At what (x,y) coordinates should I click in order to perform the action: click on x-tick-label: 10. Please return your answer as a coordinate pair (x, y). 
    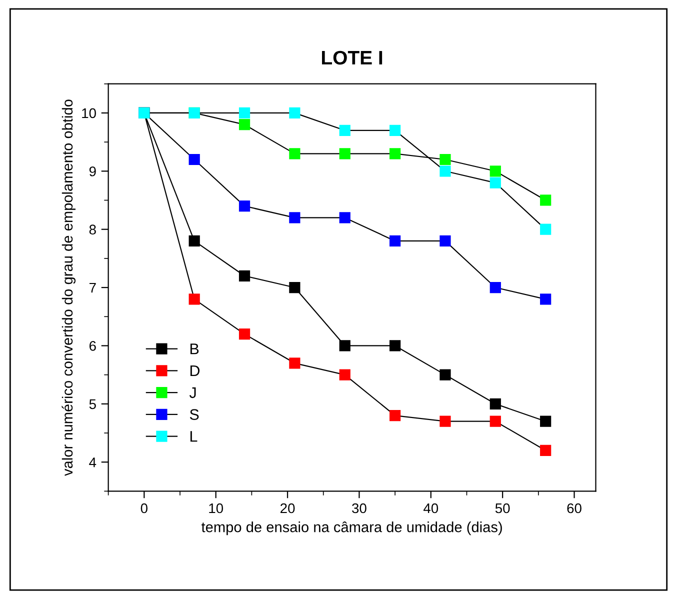
    Looking at the image, I should click on (216, 508).